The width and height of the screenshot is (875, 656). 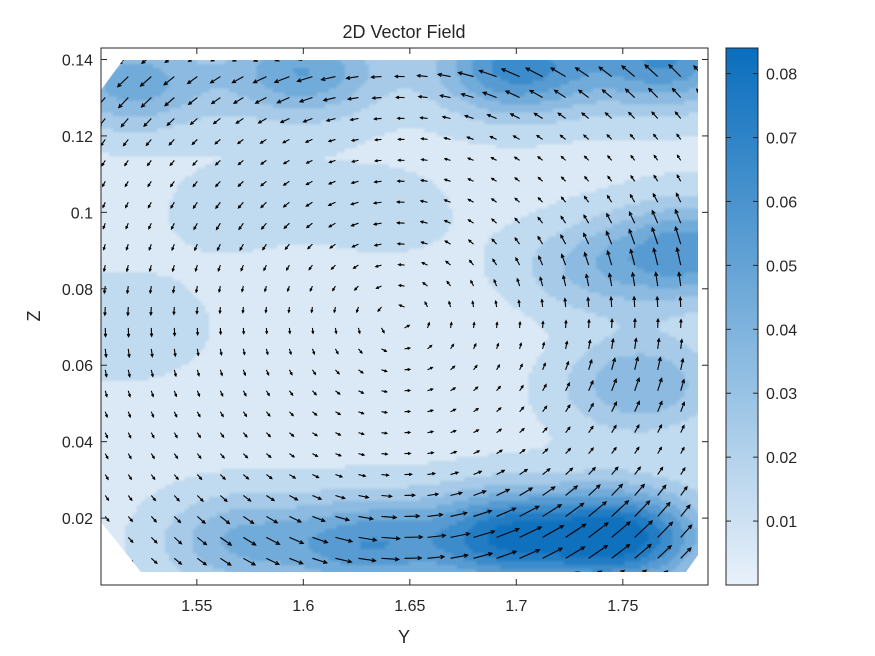 I want to click on colorbar-tick-label: 0.08, so click(x=781, y=75).